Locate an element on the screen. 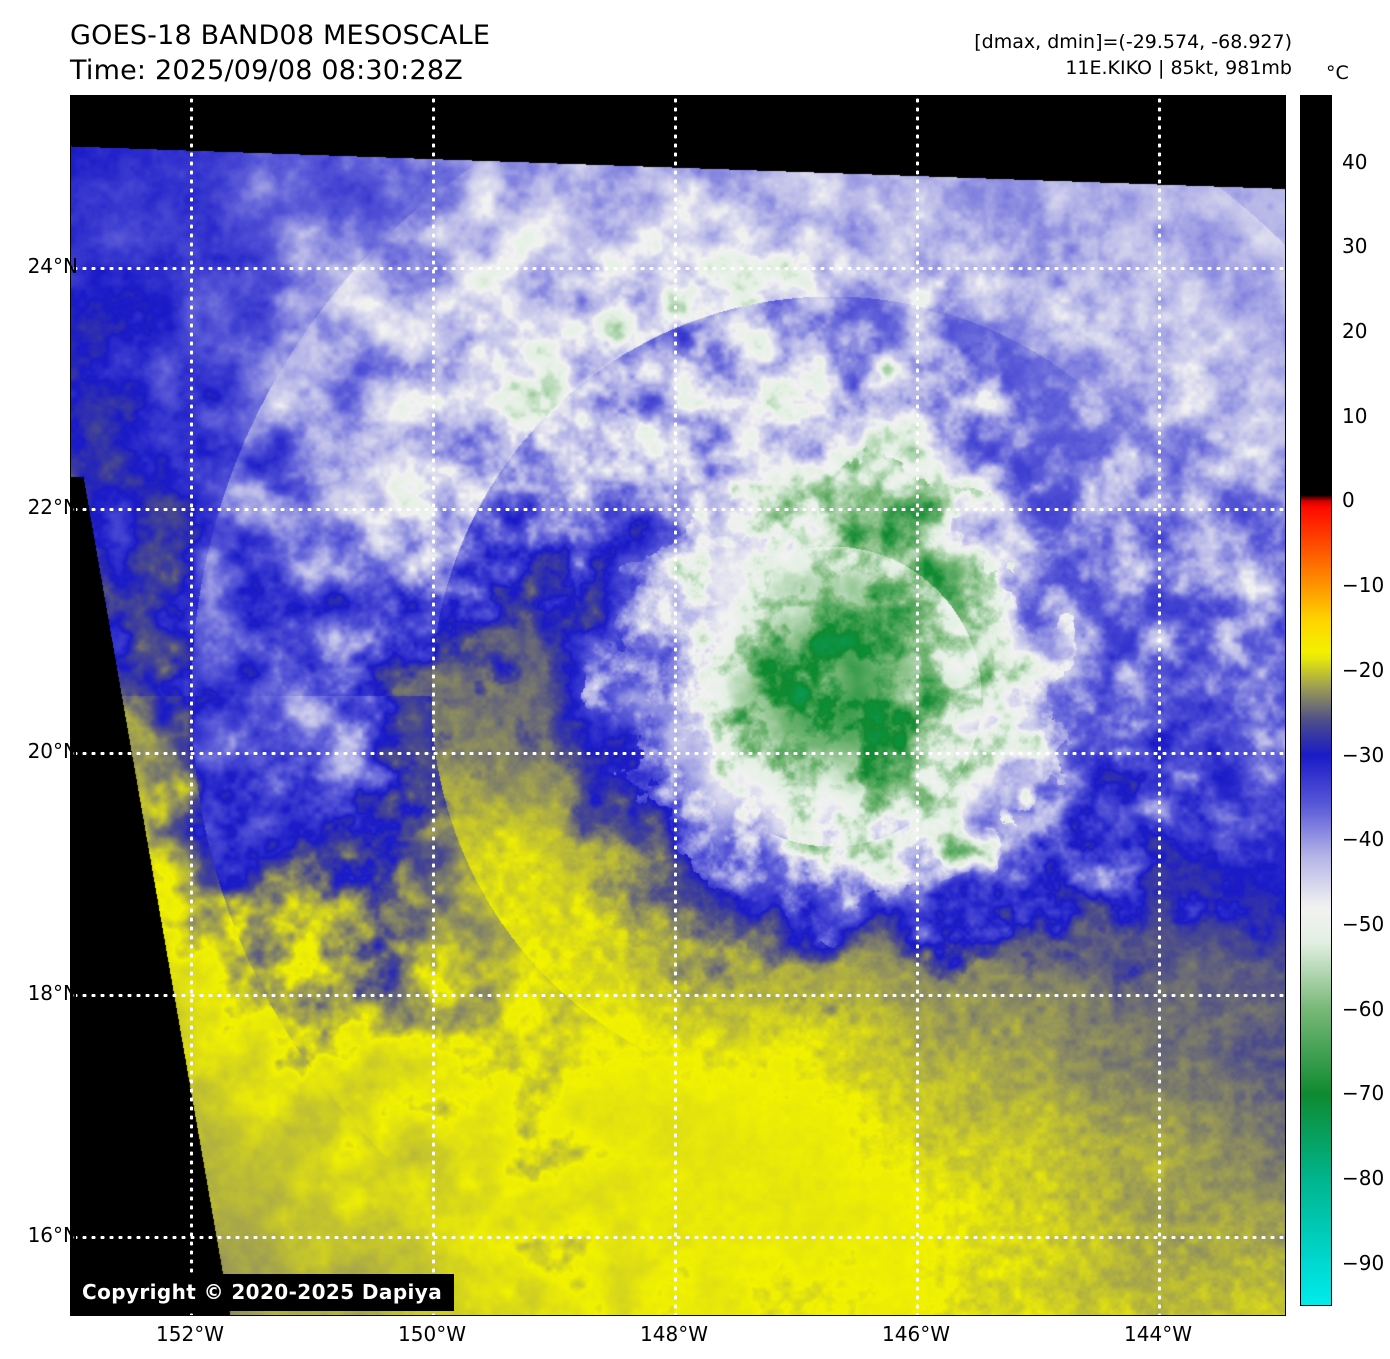 Image resolution: width=1390 pixels, height=1359 pixels. colorbar-tick-minus60: −60 is located at coordinates (1363, 1008).